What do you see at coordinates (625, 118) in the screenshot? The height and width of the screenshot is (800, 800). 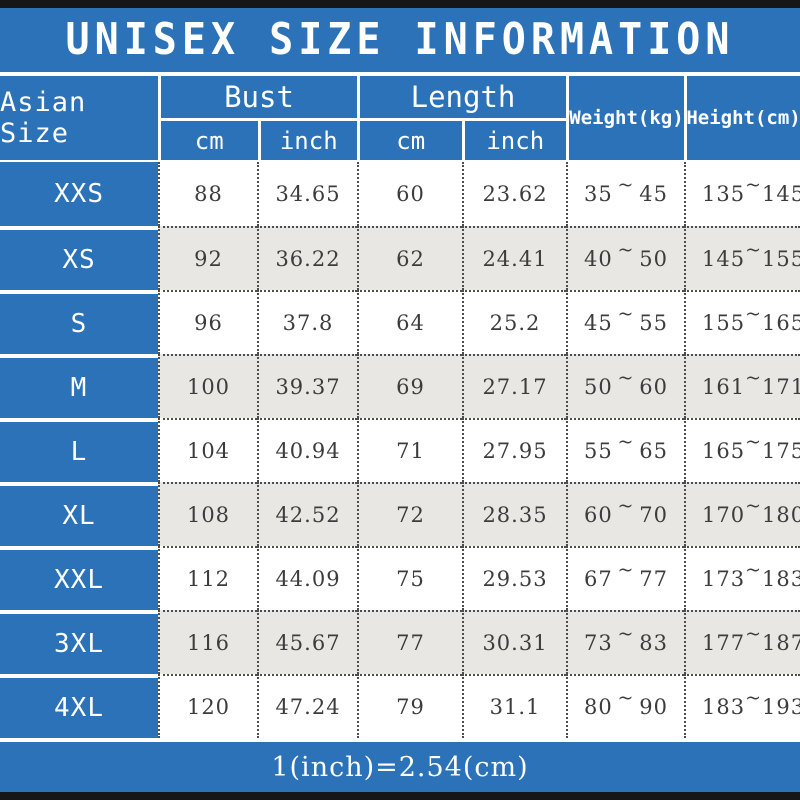 I see `col-header-weight: Weight(kg)` at bounding box center [625, 118].